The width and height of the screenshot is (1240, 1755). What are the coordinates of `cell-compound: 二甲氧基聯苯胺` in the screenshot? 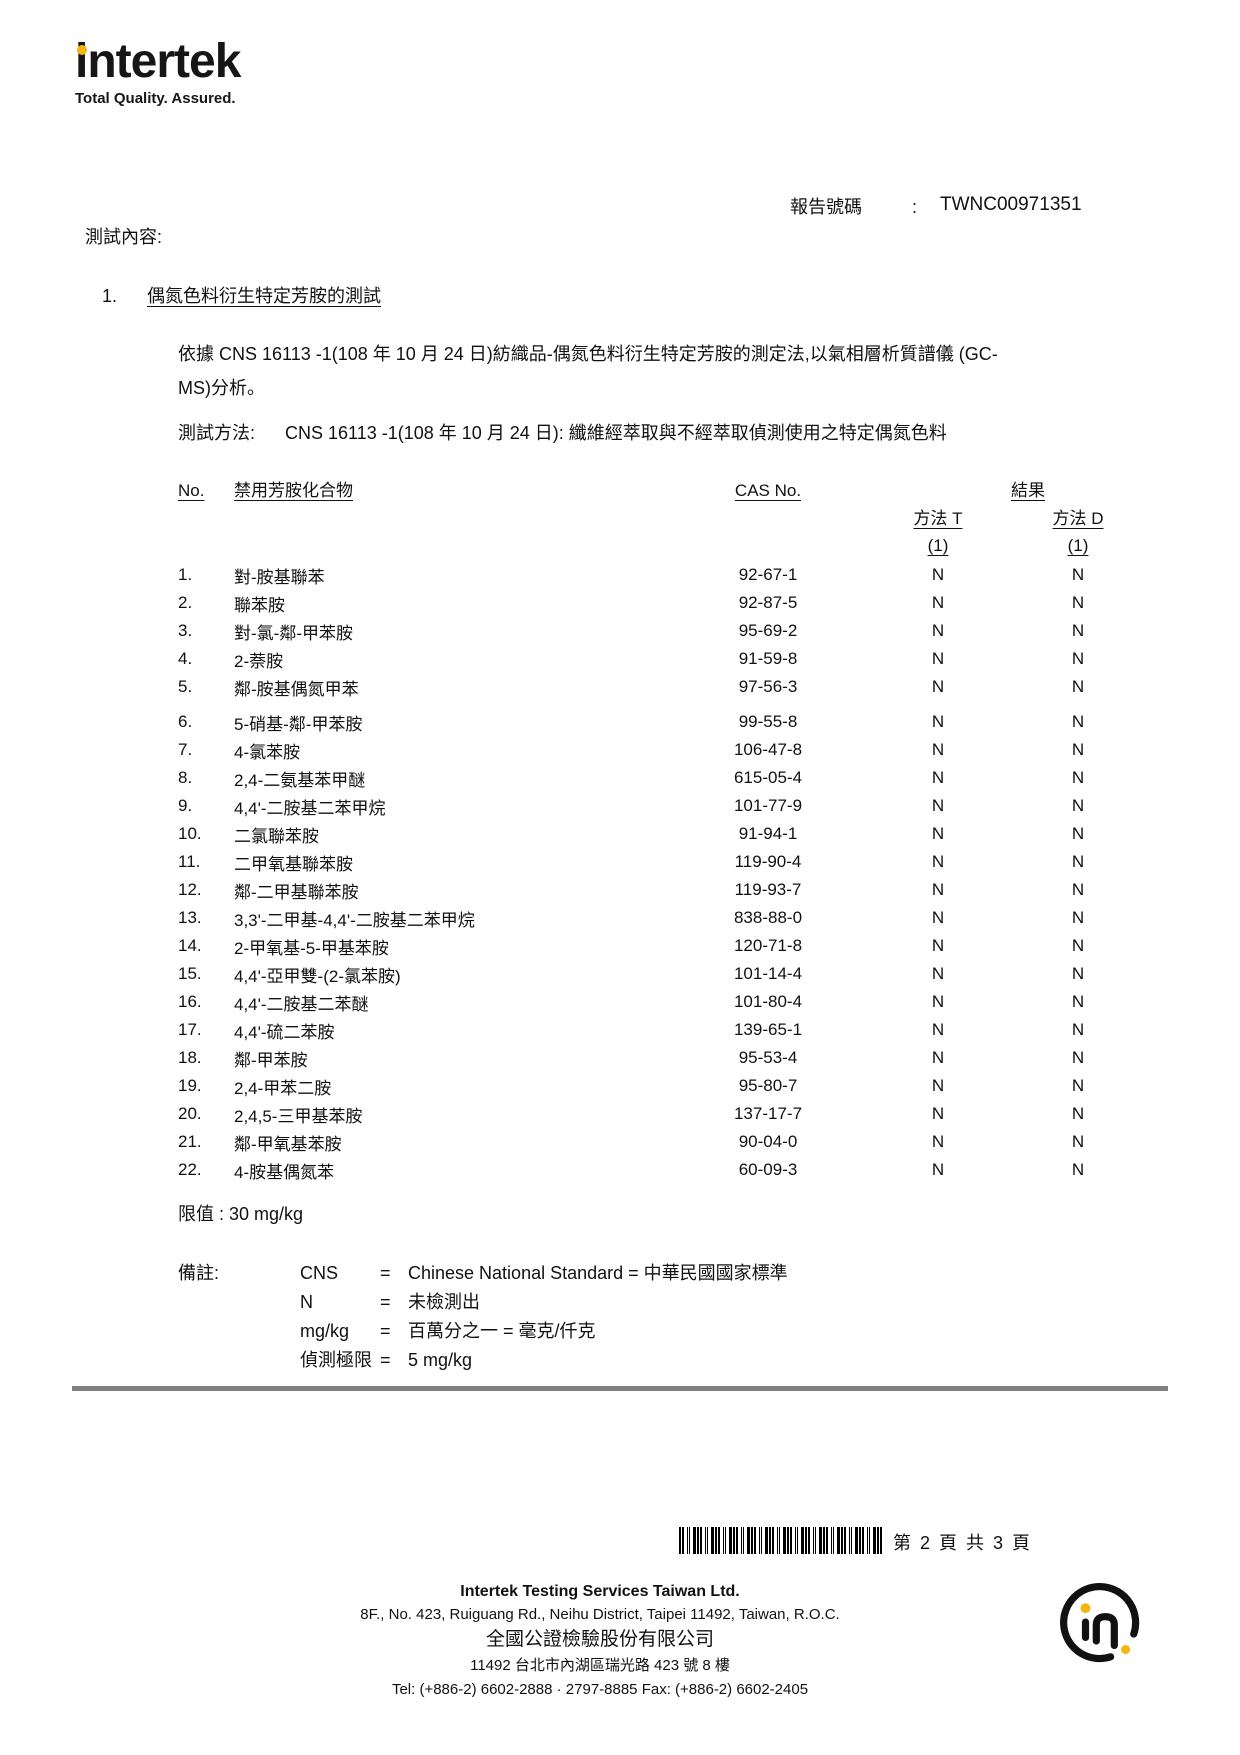 It's located at (293, 864).